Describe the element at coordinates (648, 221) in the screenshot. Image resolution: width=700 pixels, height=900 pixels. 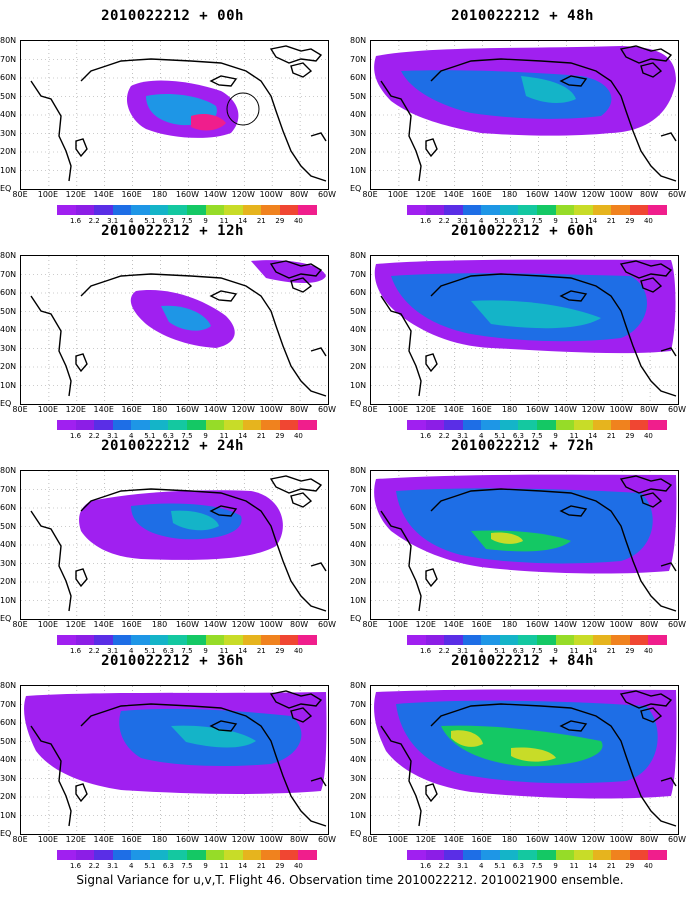
I see `colorbar-tick-label: 40` at that location.